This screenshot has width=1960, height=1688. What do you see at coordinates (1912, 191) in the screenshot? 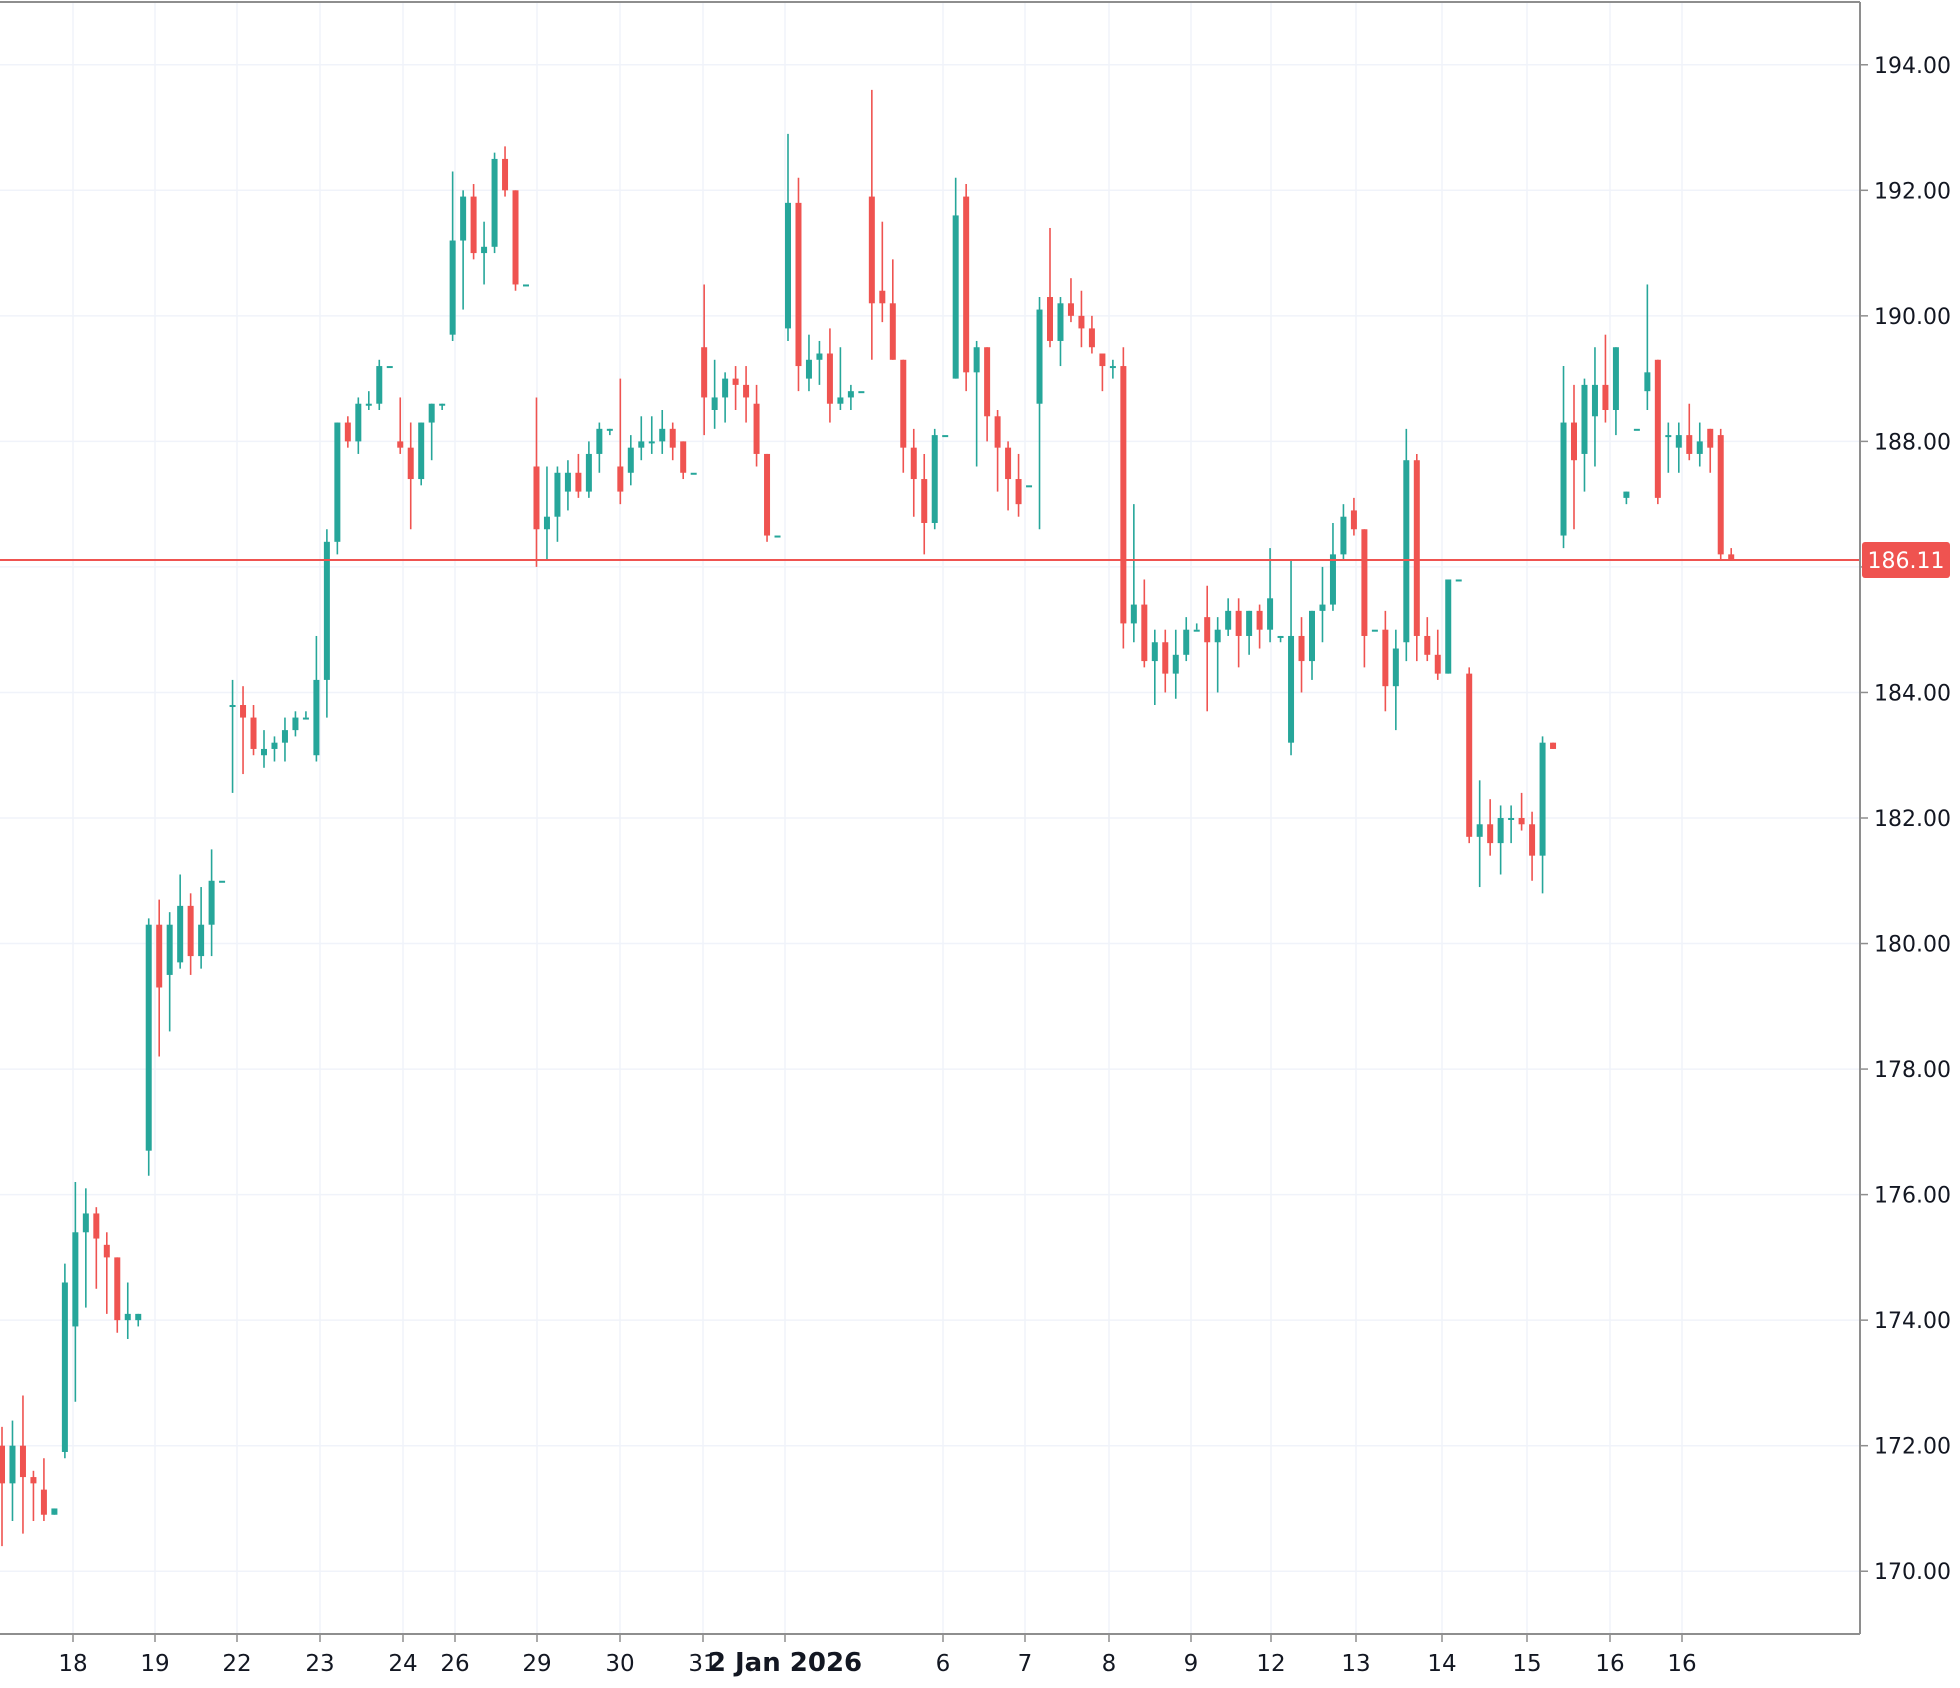
I see `y-tick-label: 192.00` at bounding box center [1912, 191].